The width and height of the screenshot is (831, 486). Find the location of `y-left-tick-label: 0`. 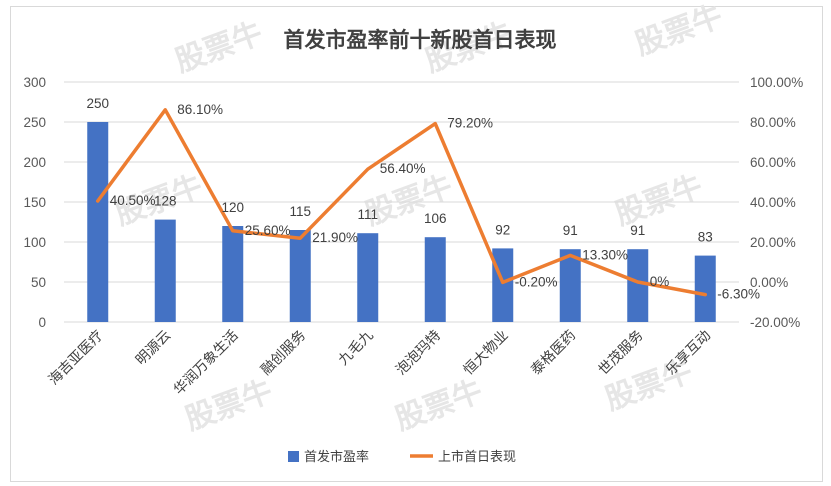

y-left-tick-label: 0 is located at coordinates (42, 322).